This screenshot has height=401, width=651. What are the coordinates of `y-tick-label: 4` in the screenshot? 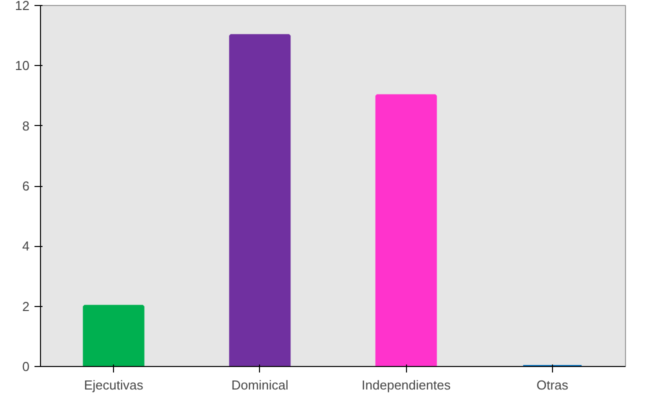 It's located at (26, 246).